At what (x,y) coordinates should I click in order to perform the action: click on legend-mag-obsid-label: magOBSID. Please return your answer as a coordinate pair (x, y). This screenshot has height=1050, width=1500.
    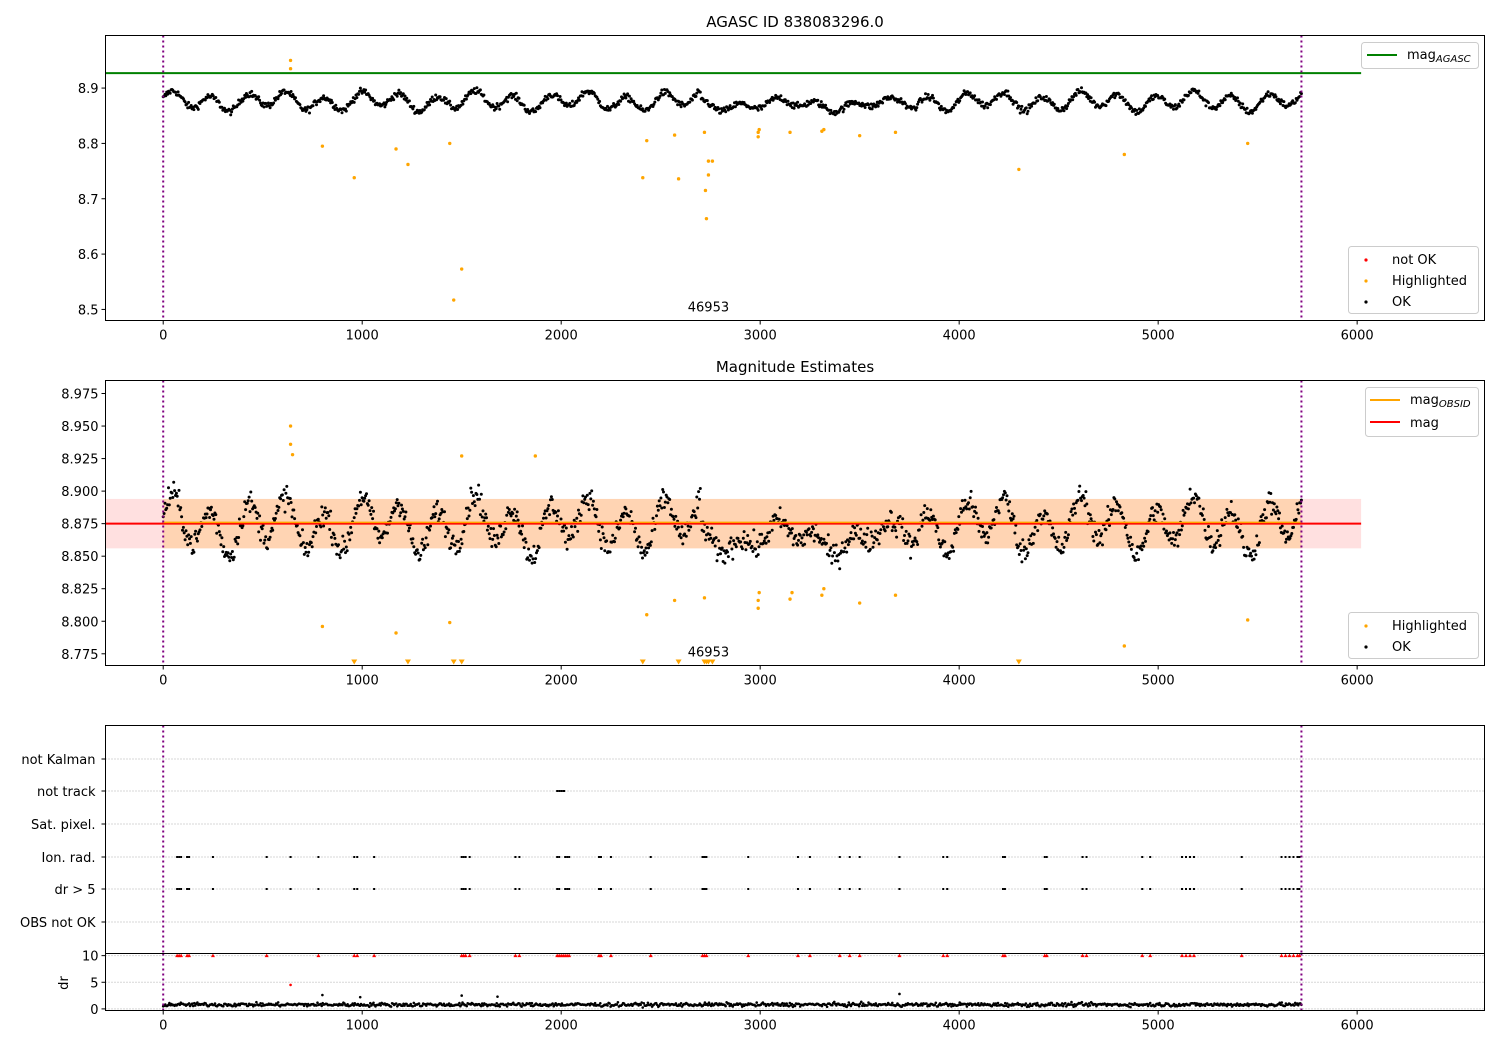
    Looking at the image, I should click on (1440, 401).